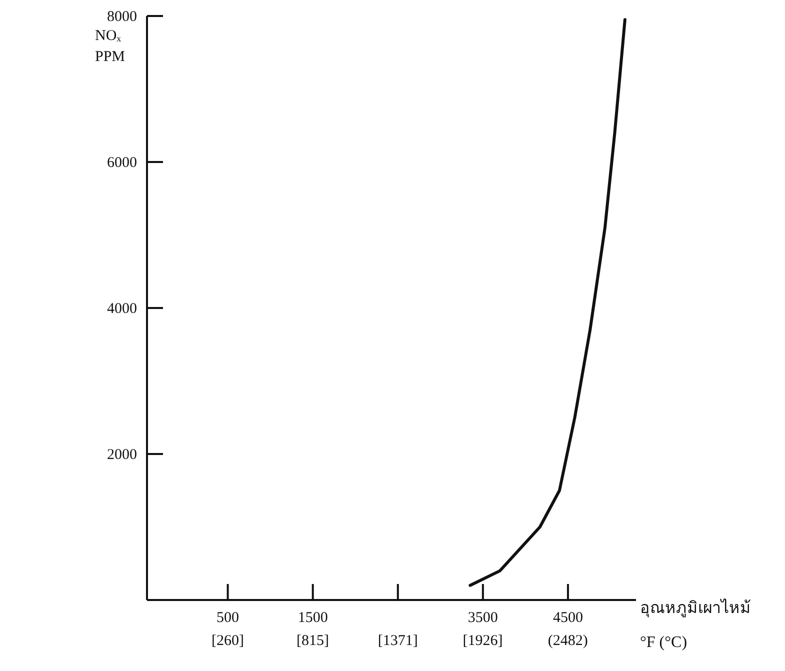  Describe the element at coordinates (482, 641) in the screenshot. I see `x2-tick-label: [1926]` at that location.